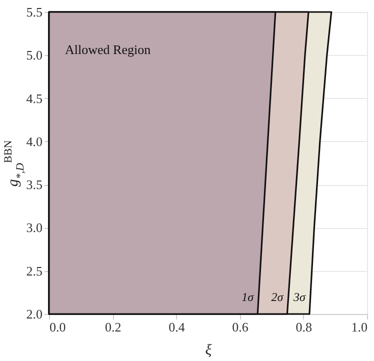 The image size is (374, 361). I want to click on series-label: 2σ, so click(277, 297).